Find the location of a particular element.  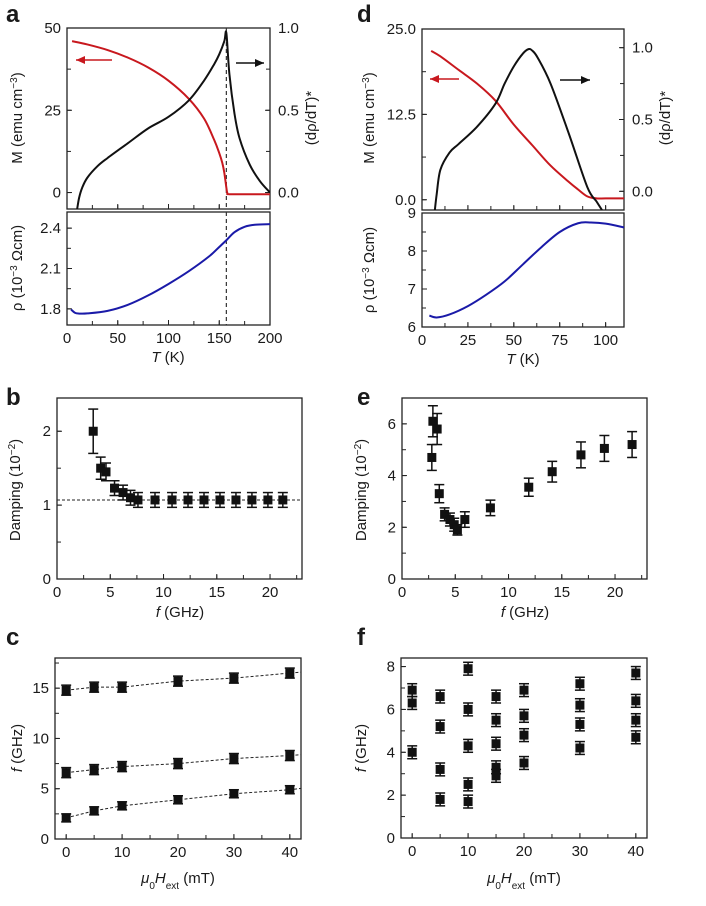

panel-a-top-yleft-tick-label: 0 is located at coordinates (57, 193).